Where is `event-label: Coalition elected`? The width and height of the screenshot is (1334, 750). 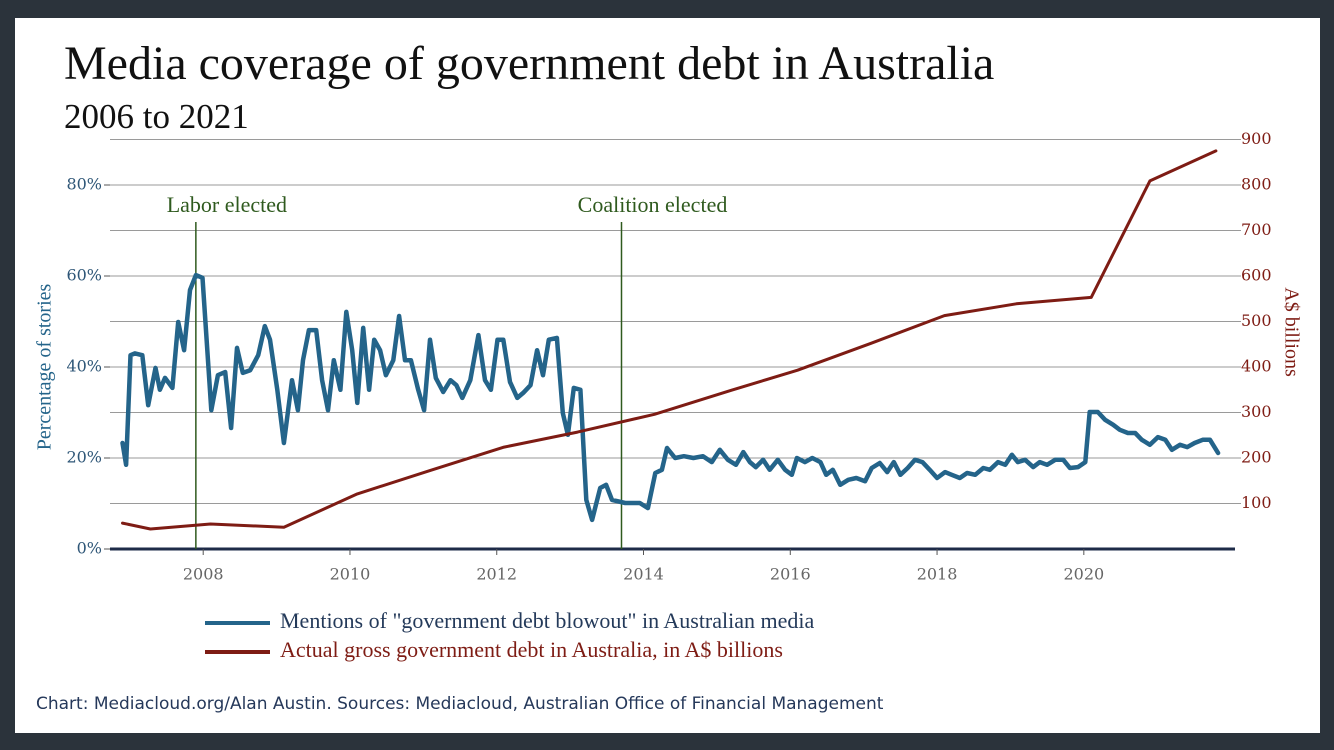
event-label: Coalition elected is located at coordinates (653, 204).